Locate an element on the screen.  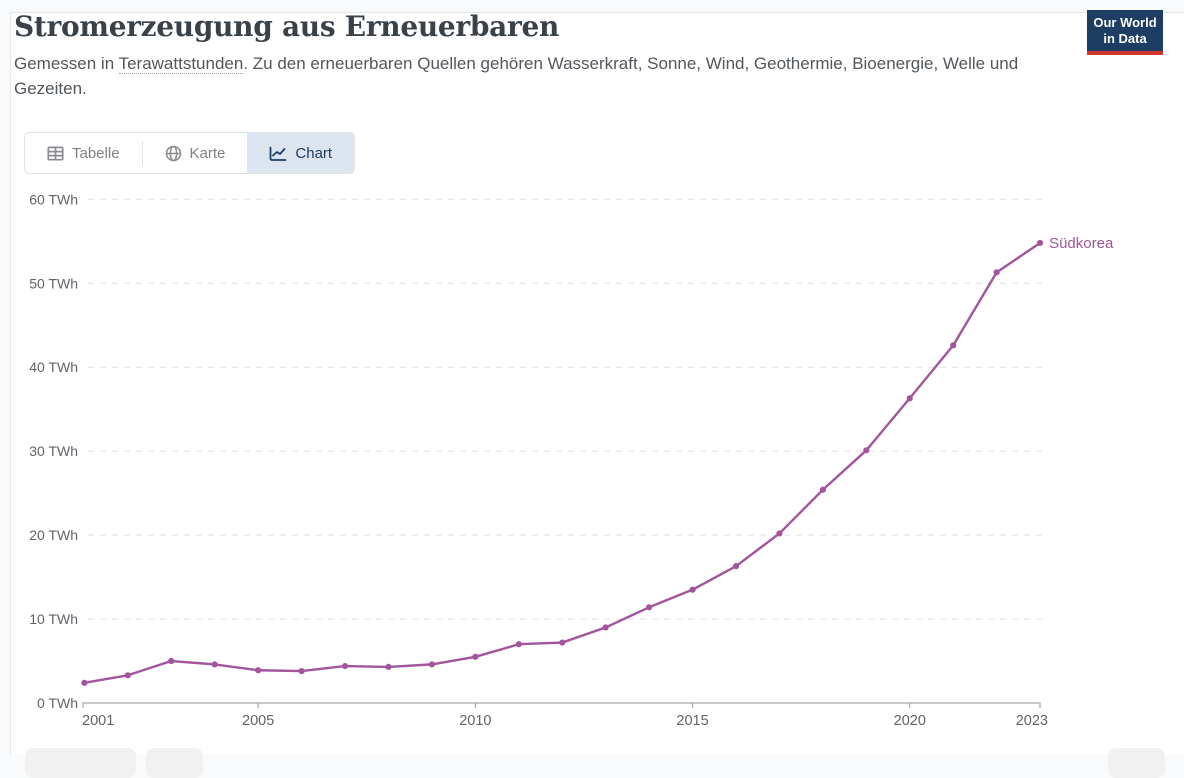
owid-logo-box: Our World in Data is located at coordinates (1125, 30).